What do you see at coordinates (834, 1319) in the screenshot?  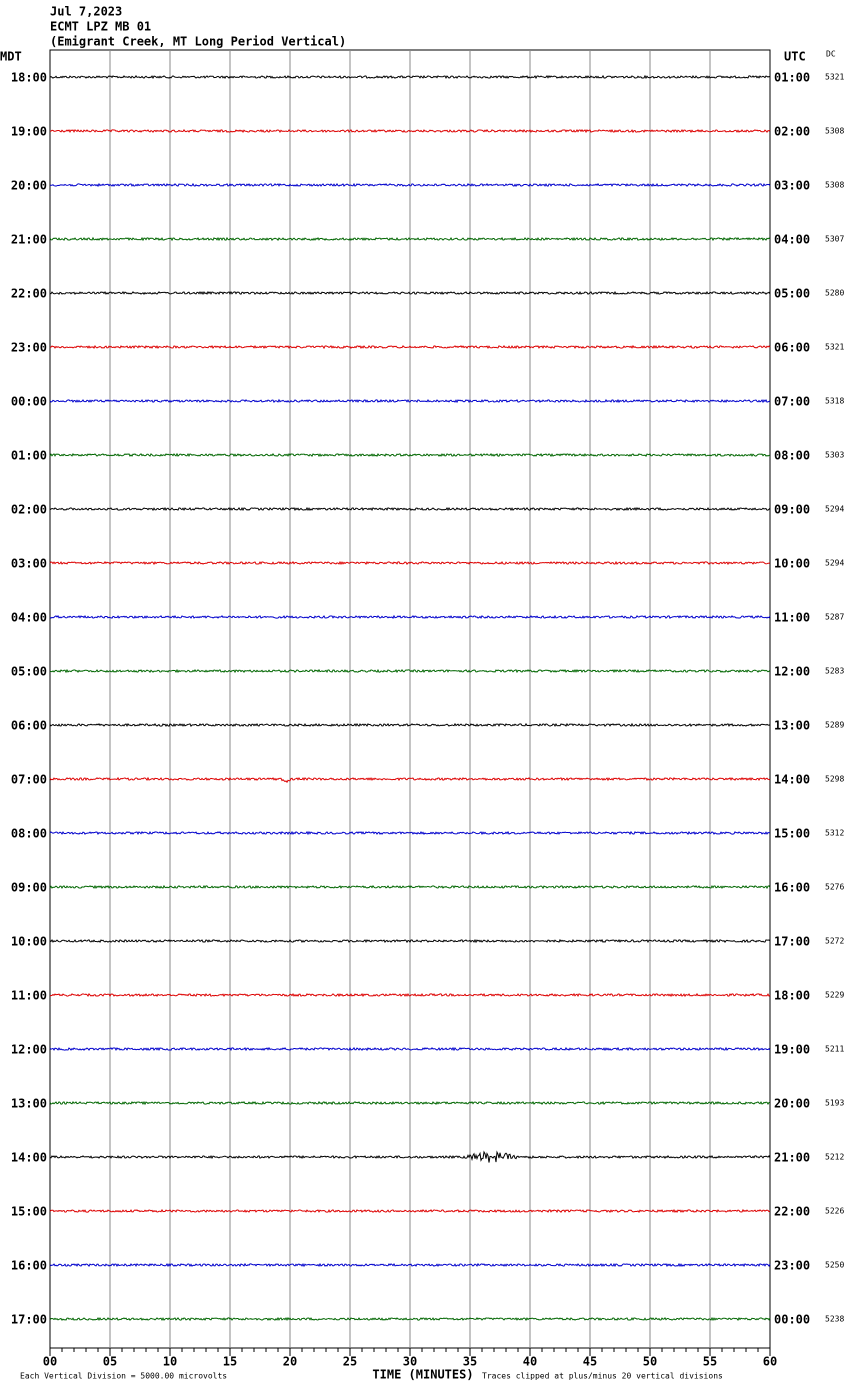 I see `dc-label: 5238` at bounding box center [834, 1319].